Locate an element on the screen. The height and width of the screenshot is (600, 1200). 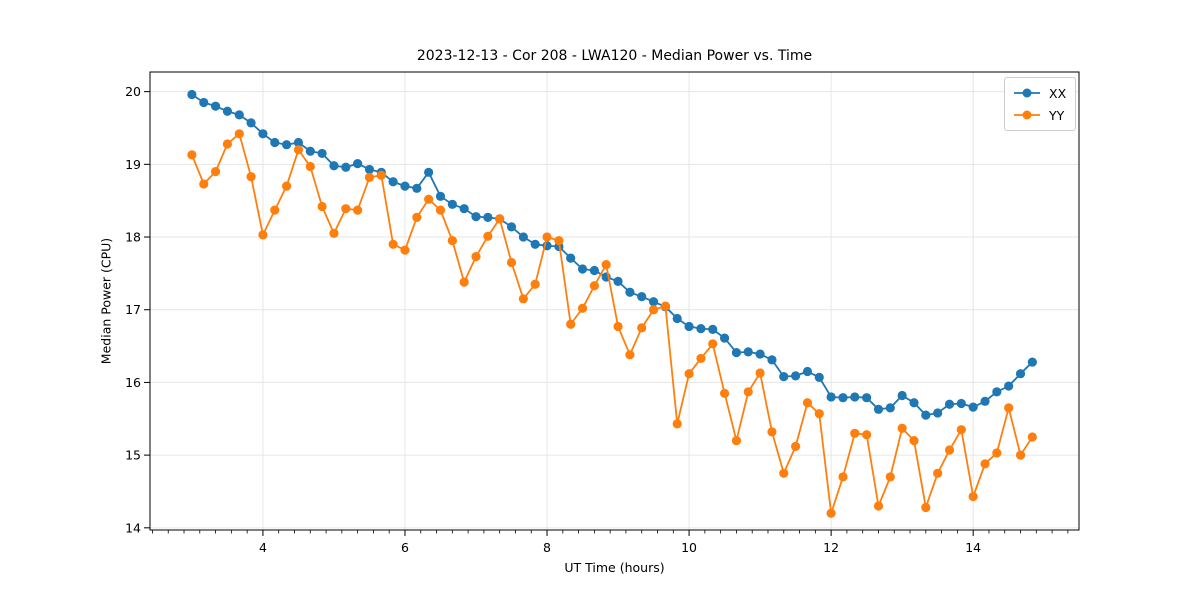
legend-item-yy: YY is located at coordinates (1039, 115).